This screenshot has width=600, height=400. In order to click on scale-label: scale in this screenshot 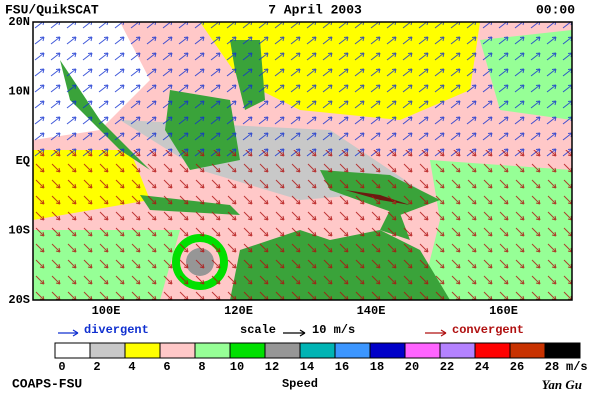, I will do `click(258, 330)`.